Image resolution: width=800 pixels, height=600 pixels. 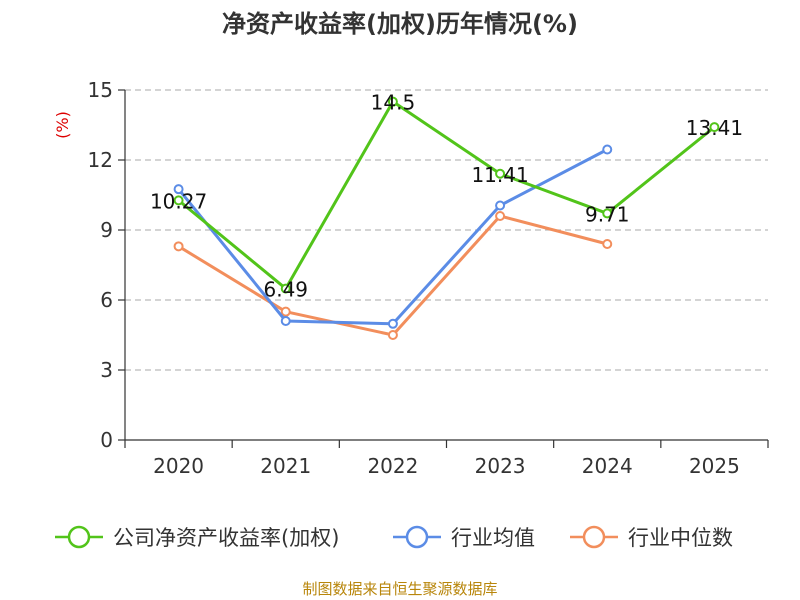 I want to click on x-tick-label: 2020, so click(x=178, y=466).